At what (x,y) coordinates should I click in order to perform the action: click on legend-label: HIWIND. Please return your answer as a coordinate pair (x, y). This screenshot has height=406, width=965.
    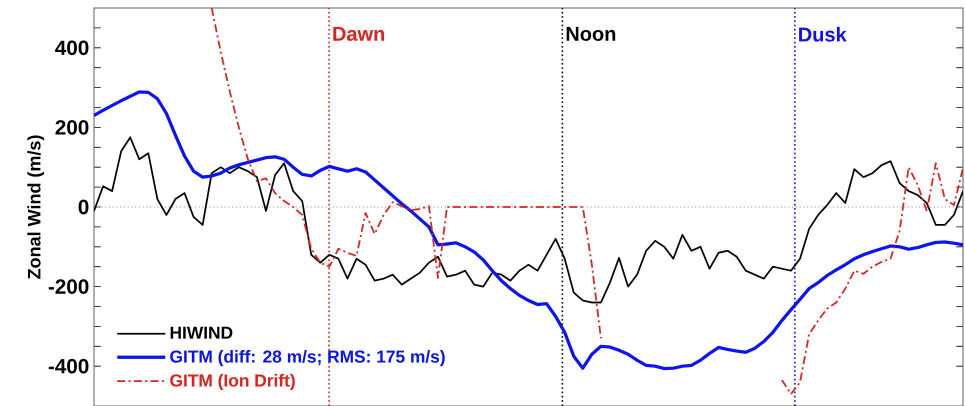
    Looking at the image, I should click on (201, 332).